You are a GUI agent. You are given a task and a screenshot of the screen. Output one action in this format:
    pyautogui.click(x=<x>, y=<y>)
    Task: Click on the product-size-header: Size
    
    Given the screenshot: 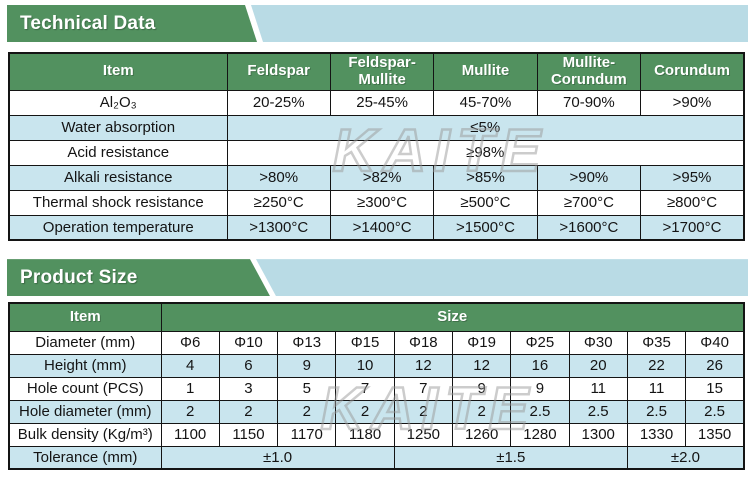 What is the action you would take?
    pyautogui.click(x=452, y=317)
    